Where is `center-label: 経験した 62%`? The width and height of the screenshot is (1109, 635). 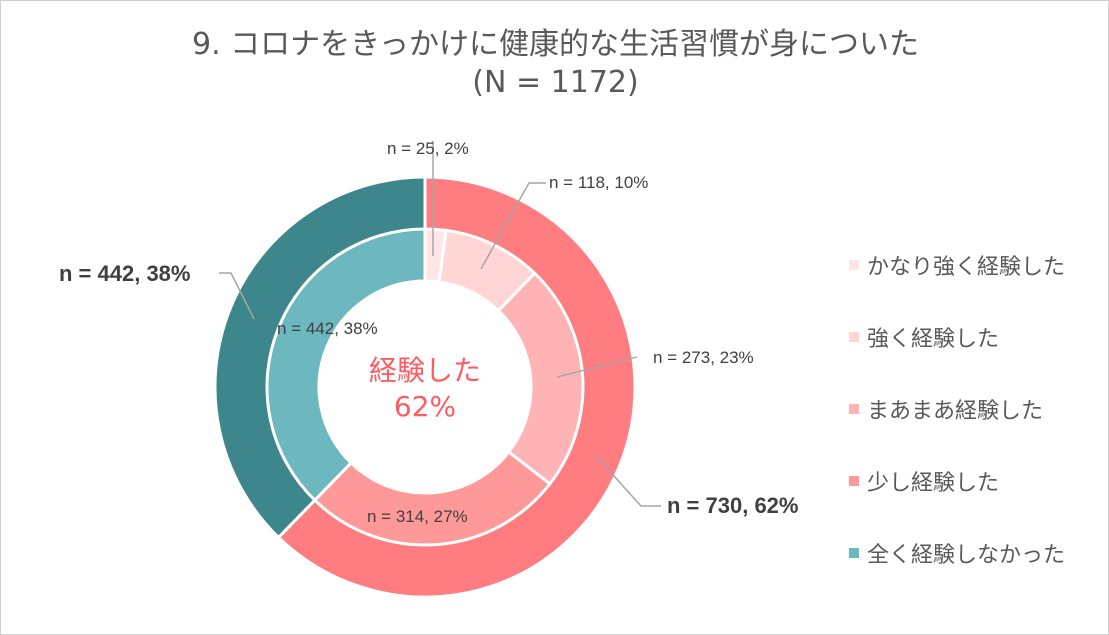
center-label: 経験した 62% is located at coordinates (425, 389).